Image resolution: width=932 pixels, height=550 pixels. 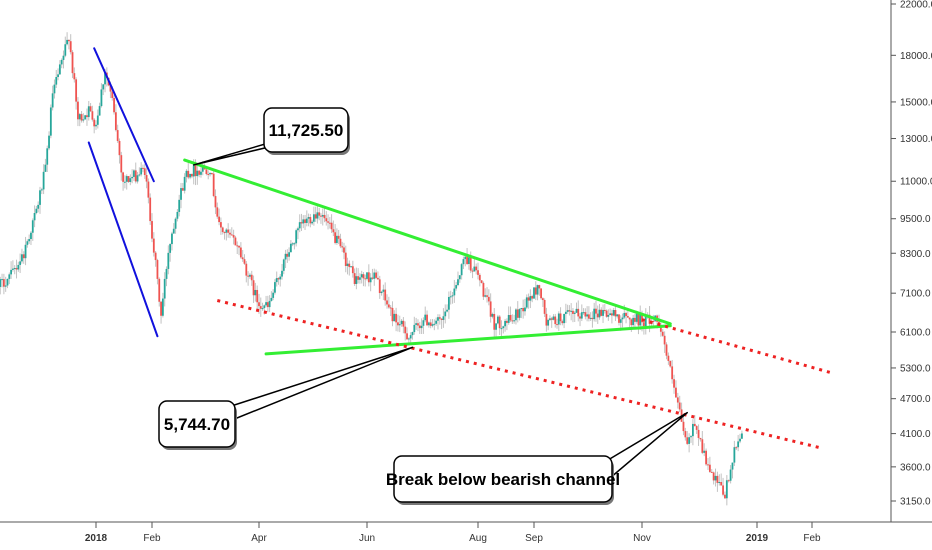 What do you see at coordinates (271, 136) in the screenshot?
I see `callout: 11,725.50` at bounding box center [271, 136].